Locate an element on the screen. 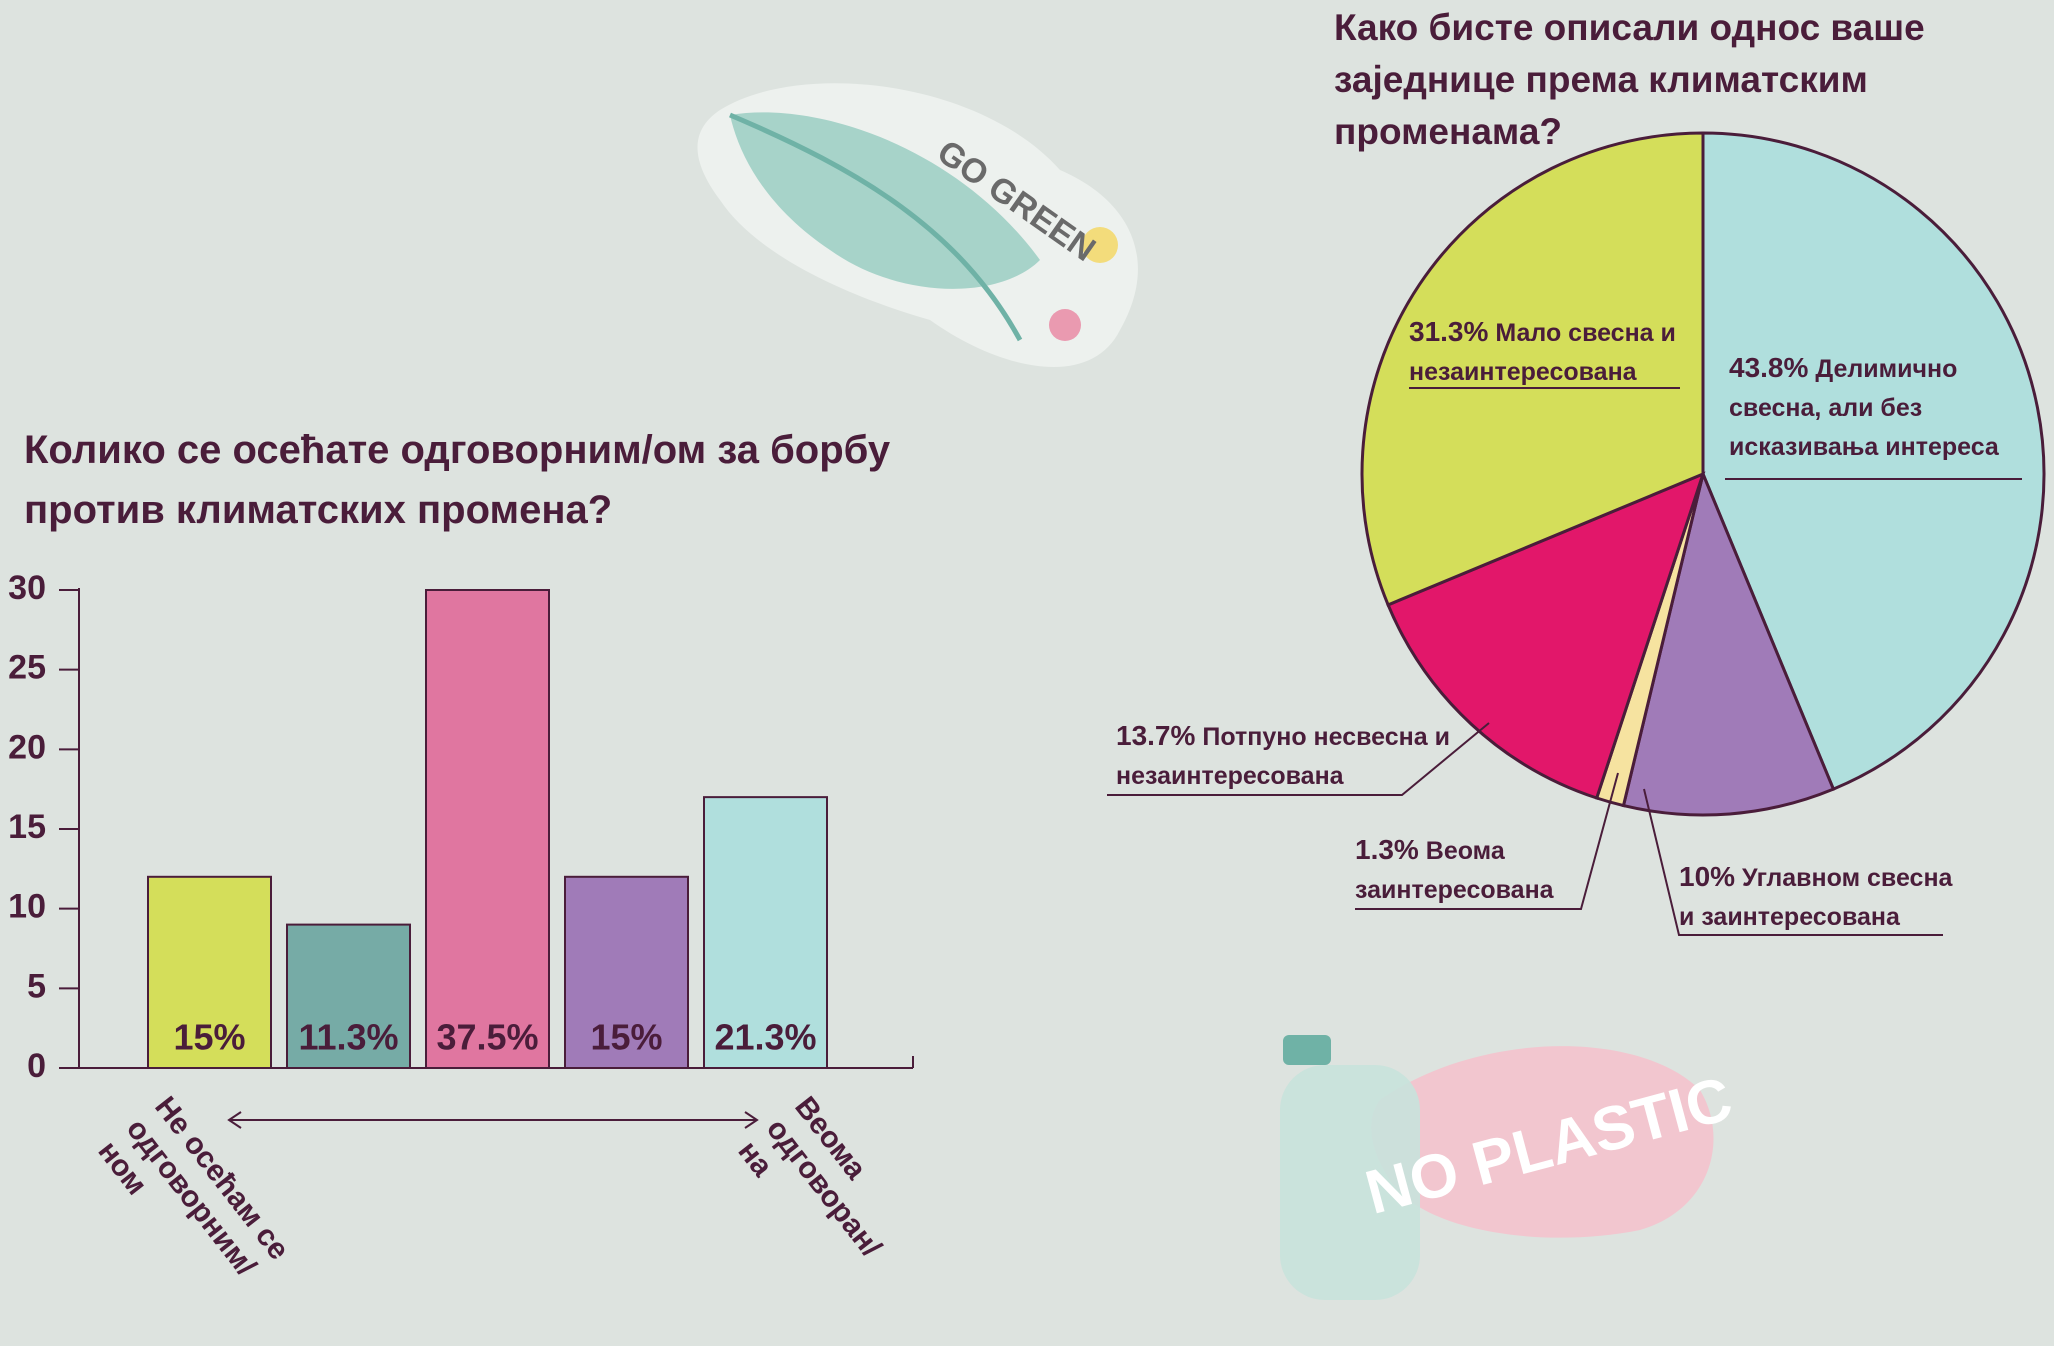 Image resolution: width=2054 pixels, height=1346 pixels. y-tick-label: 30 is located at coordinates (27, 588).